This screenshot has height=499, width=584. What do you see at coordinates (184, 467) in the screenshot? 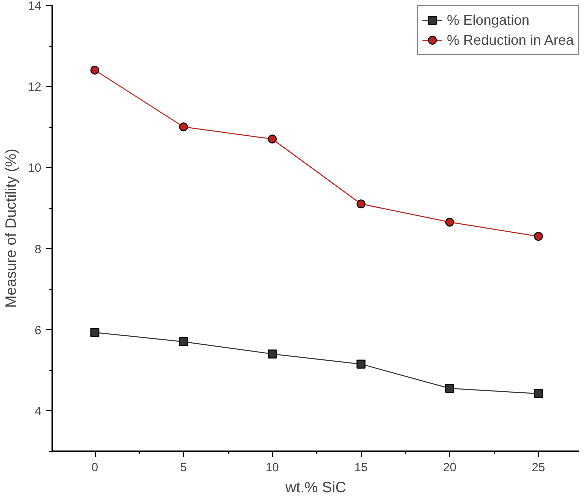
I see `x-tick-label: 5` at bounding box center [184, 467].